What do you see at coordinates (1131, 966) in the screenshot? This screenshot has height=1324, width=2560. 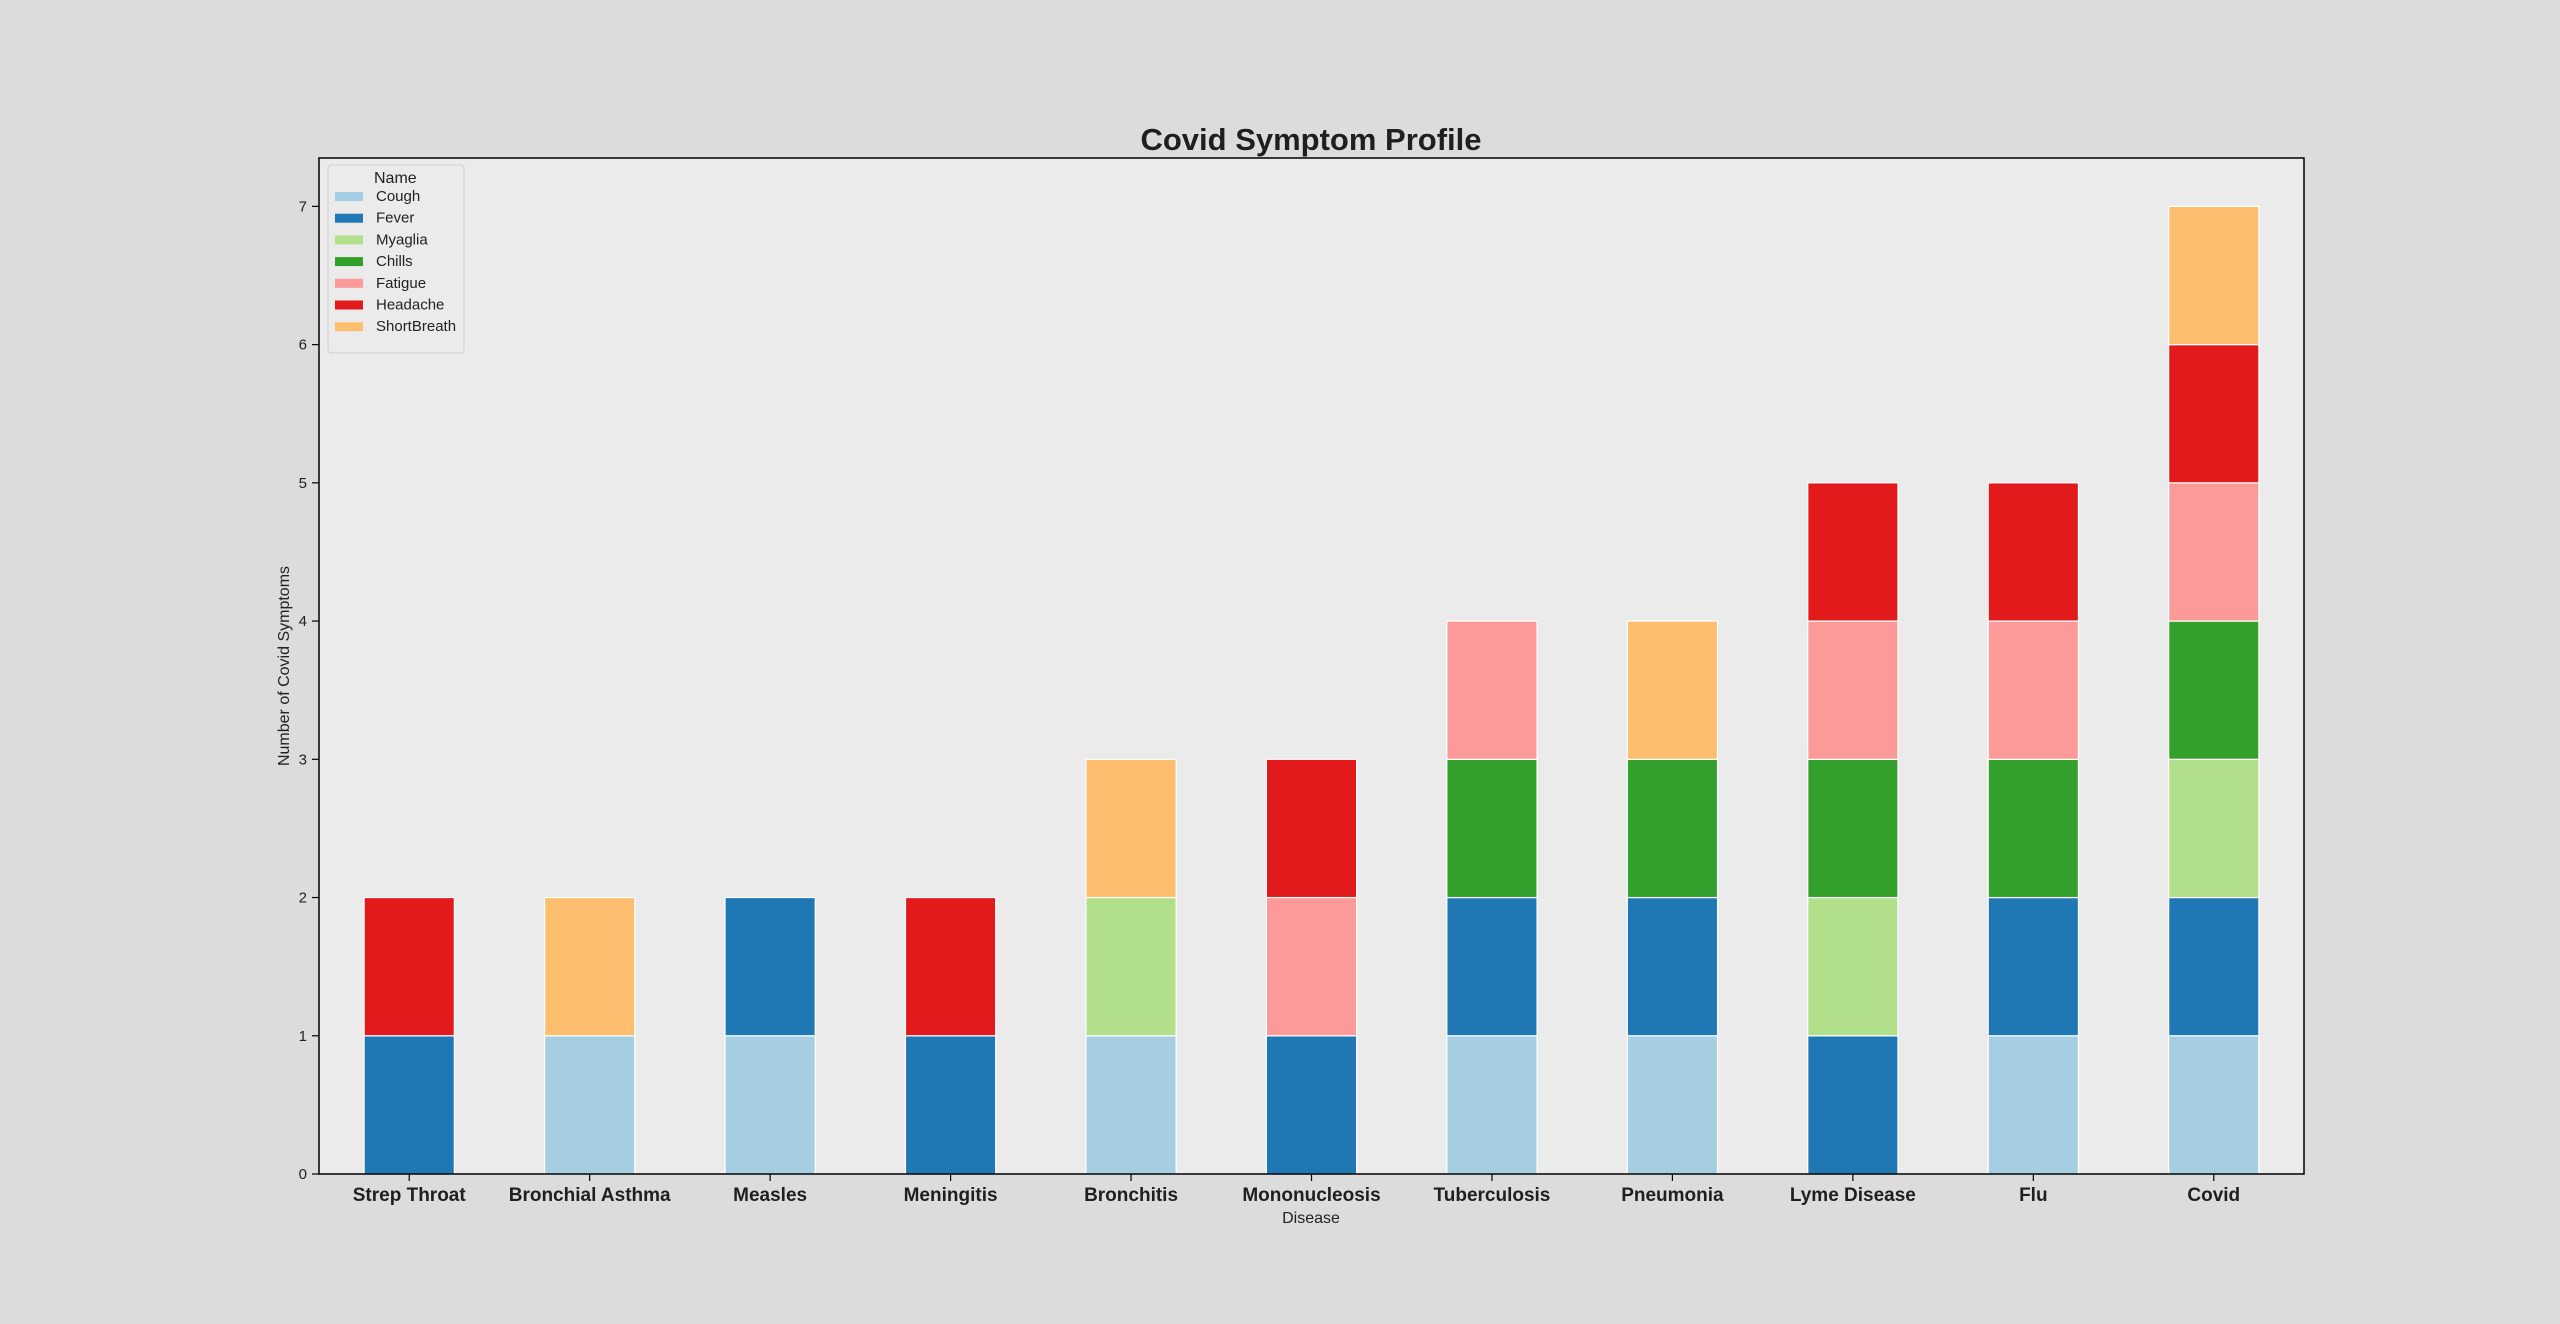 I see `bar-segment-myaglia-bronchitis` at bounding box center [1131, 966].